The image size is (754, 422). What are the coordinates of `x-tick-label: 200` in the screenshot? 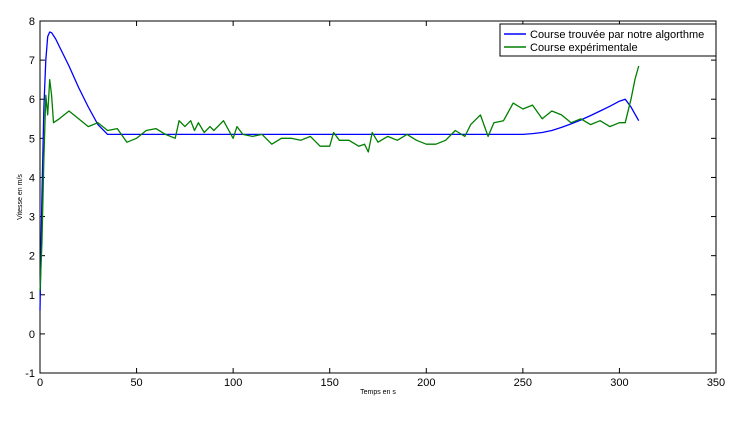 It's located at (426, 383).